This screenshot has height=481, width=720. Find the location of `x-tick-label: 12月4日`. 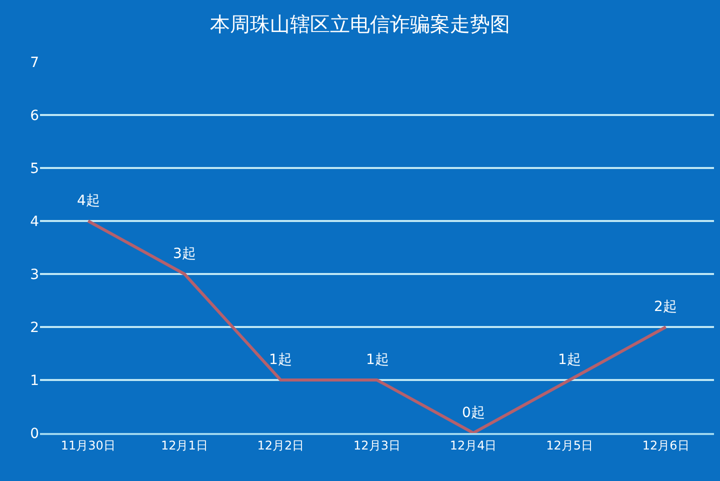

x-tick-label: 12月4日 is located at coordinates (473, 445).